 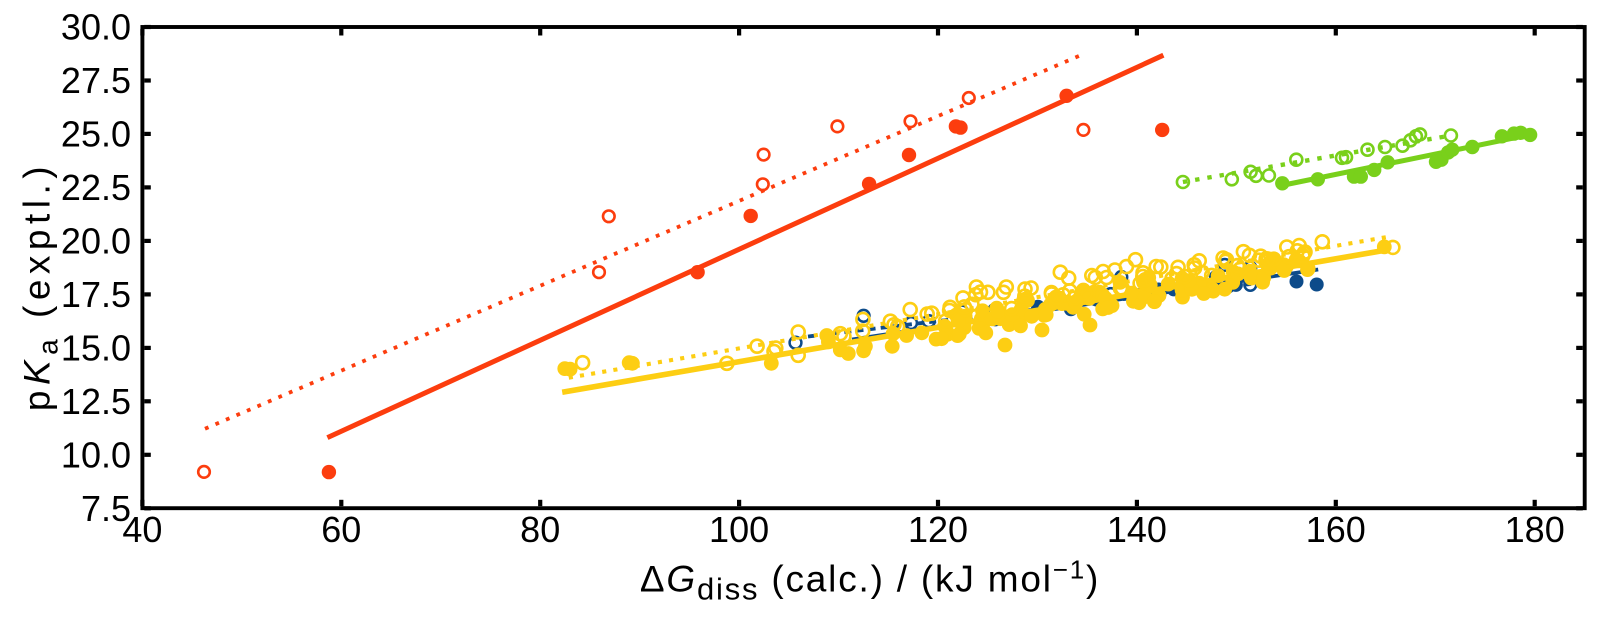 I want to click on svg-text: 27.5, so click(x=96, y=80).